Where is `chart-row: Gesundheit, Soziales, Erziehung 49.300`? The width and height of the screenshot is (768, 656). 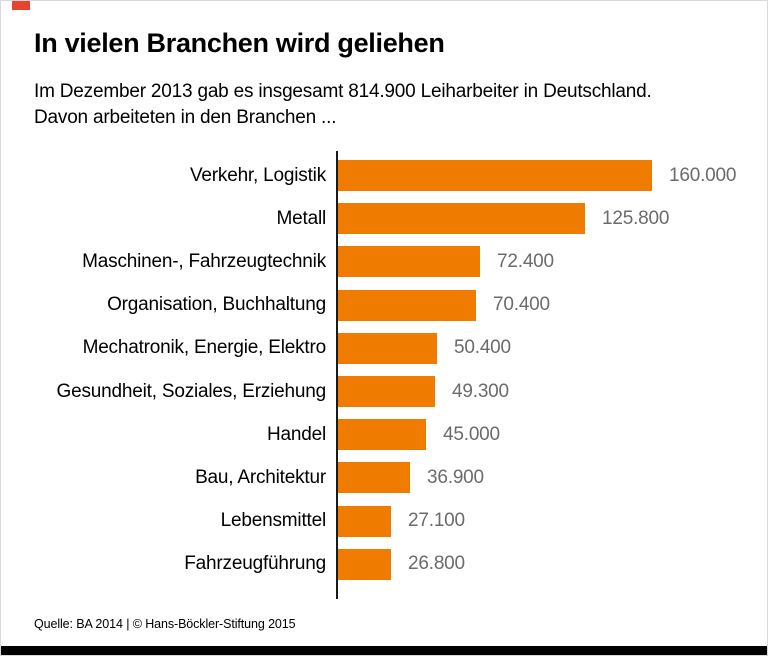 chart-row: Gesundheit, Soziales, Erziehung 49.300 is located at coordinates (384, 391).